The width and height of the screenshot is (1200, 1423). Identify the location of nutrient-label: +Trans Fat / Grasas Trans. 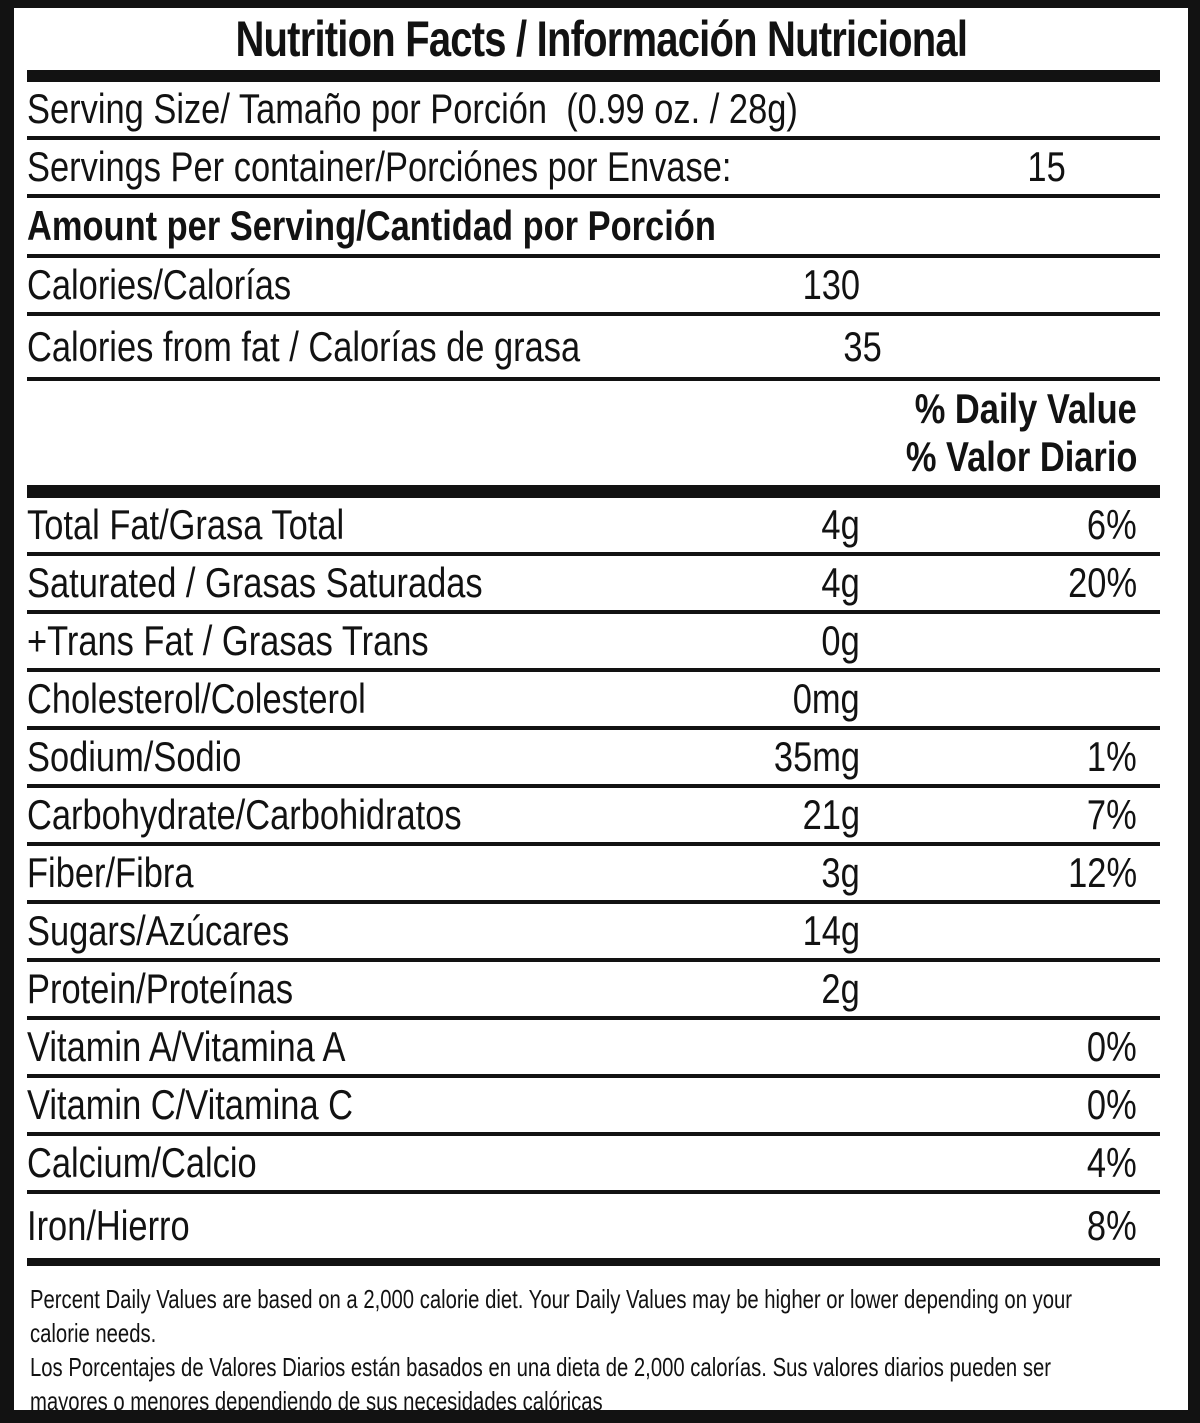
(228, 640).